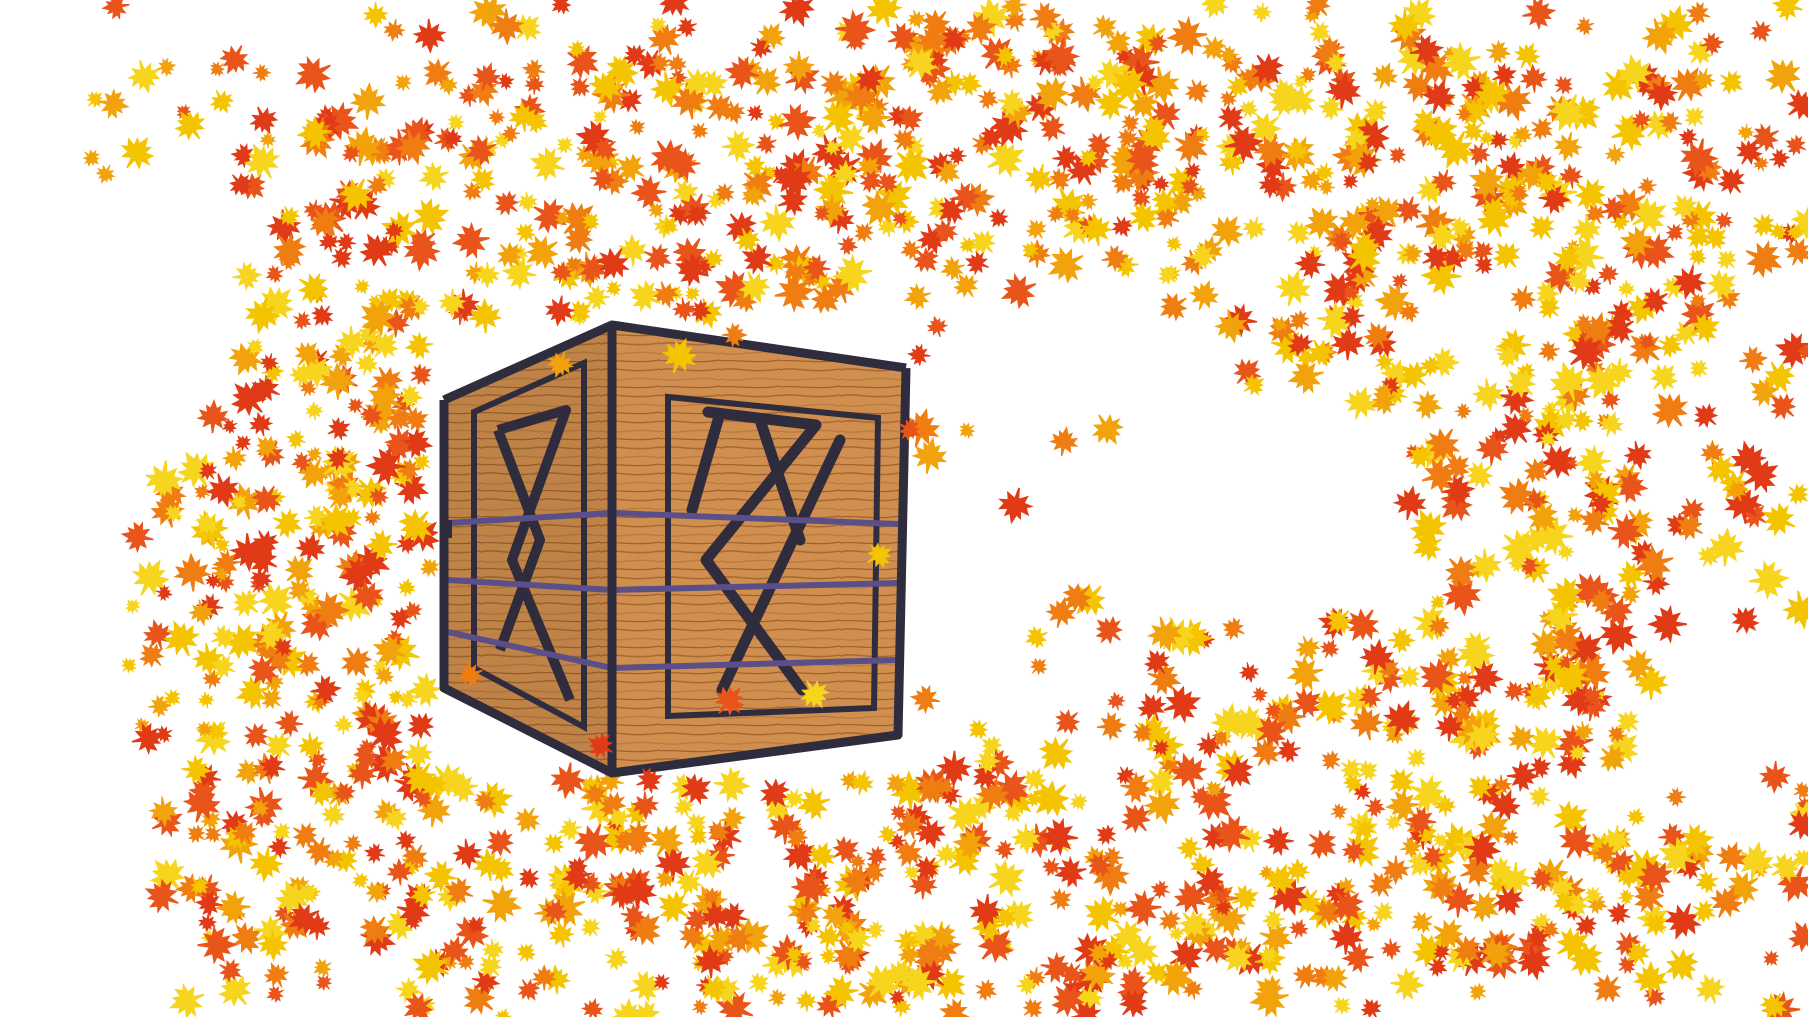  I want to click on wooden-crate, so click(675, 549).